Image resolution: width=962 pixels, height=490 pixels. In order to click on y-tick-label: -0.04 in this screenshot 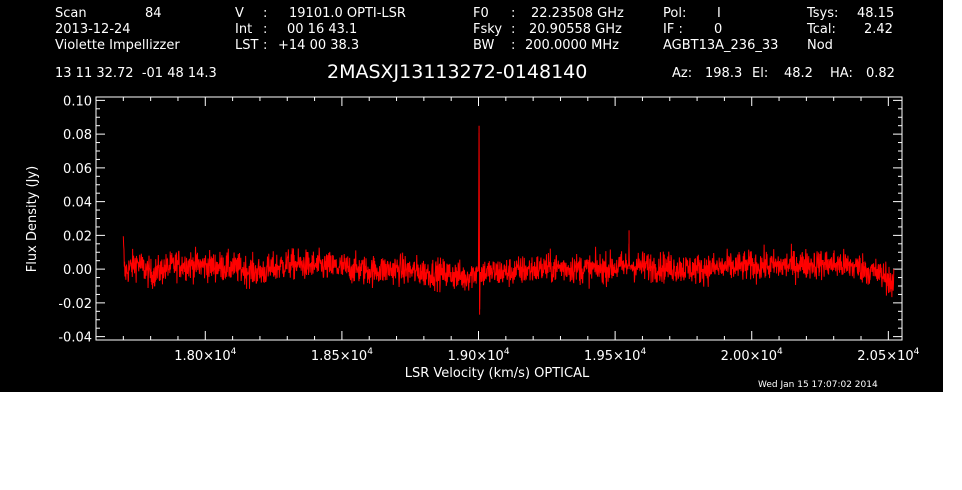, I will do `click(75, 338)`.